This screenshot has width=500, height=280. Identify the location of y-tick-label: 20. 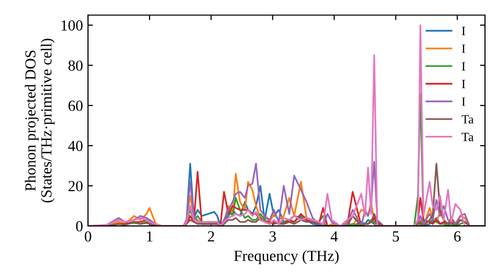
(75, 186).